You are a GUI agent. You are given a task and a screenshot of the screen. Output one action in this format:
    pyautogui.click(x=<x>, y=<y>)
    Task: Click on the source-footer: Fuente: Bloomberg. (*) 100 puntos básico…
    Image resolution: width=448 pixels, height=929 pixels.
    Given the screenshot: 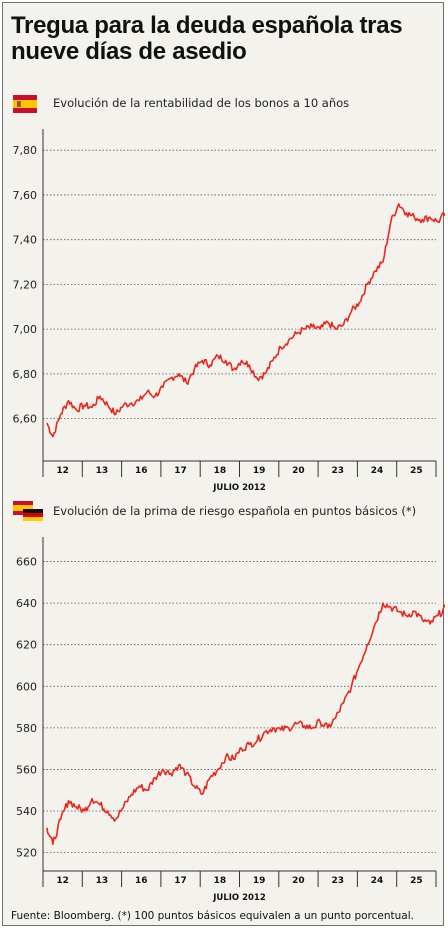 What is the action you would take?
    pyautogui.click(x=212, y=916)
    